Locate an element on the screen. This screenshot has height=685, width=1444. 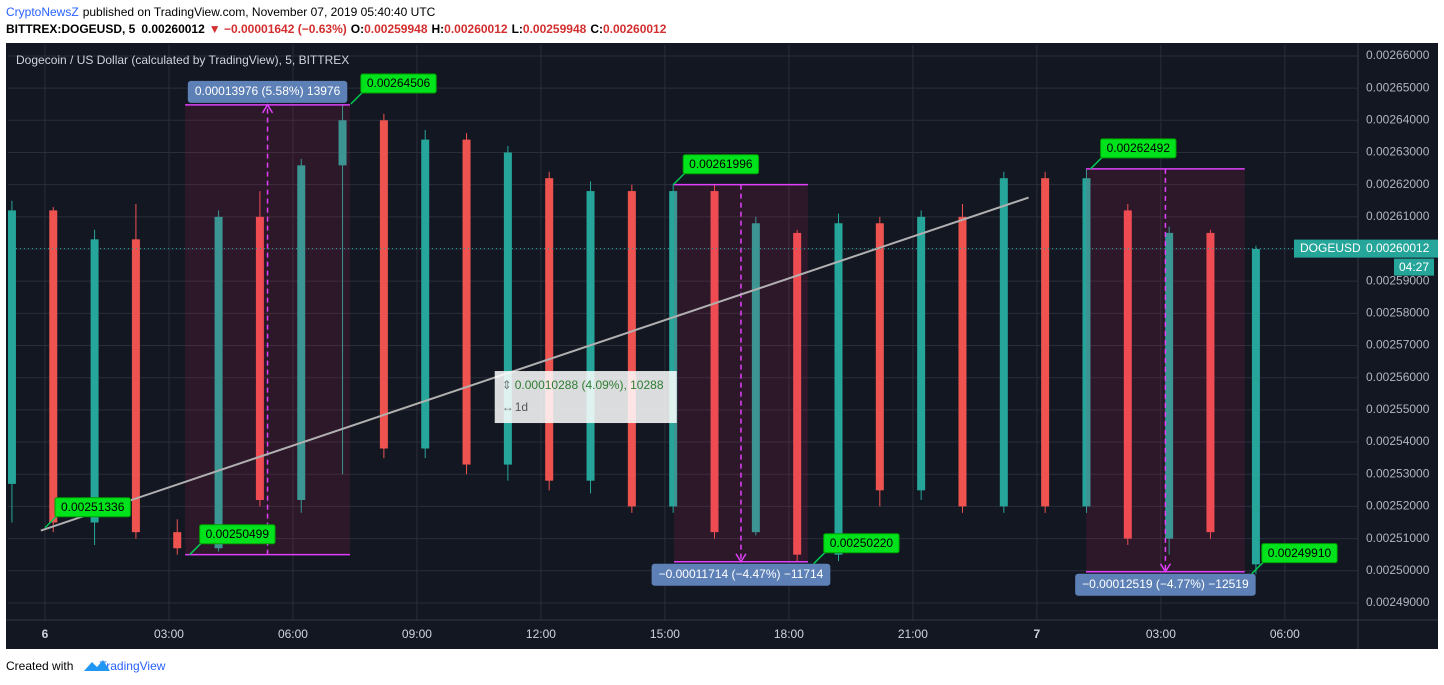
x-tick-label: 12:00 is located at coordinates (541, 634).